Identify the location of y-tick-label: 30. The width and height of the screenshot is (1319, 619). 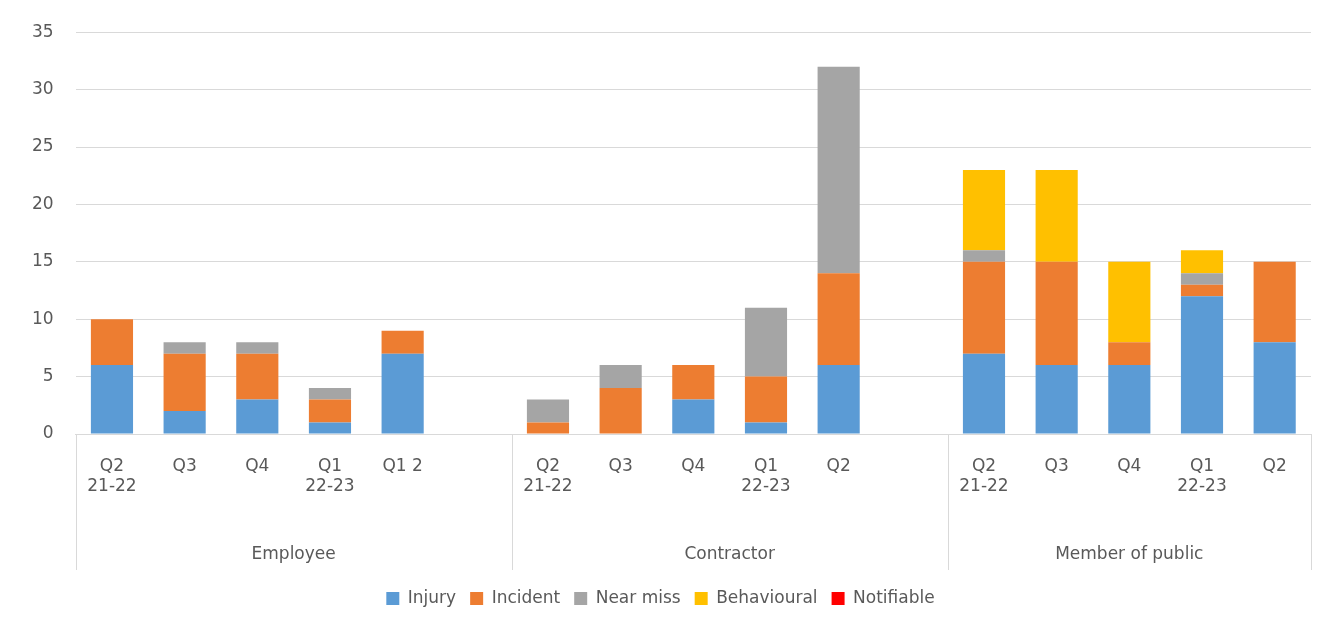
(42, 88).